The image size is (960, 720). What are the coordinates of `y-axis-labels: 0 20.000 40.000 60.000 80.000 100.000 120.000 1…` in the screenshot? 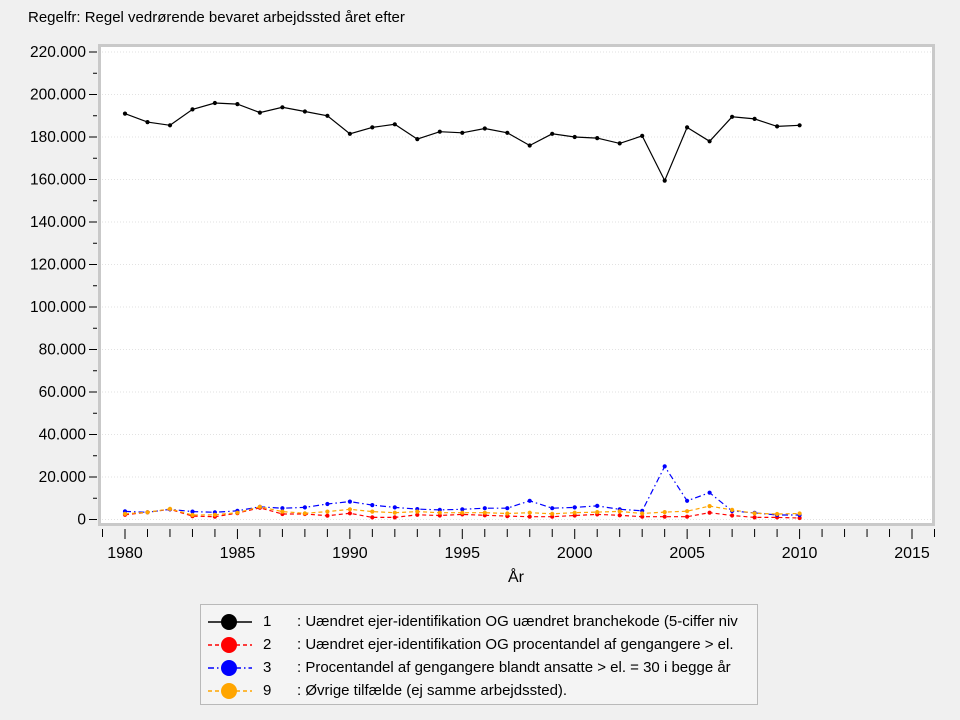 It's located at (58, 286).